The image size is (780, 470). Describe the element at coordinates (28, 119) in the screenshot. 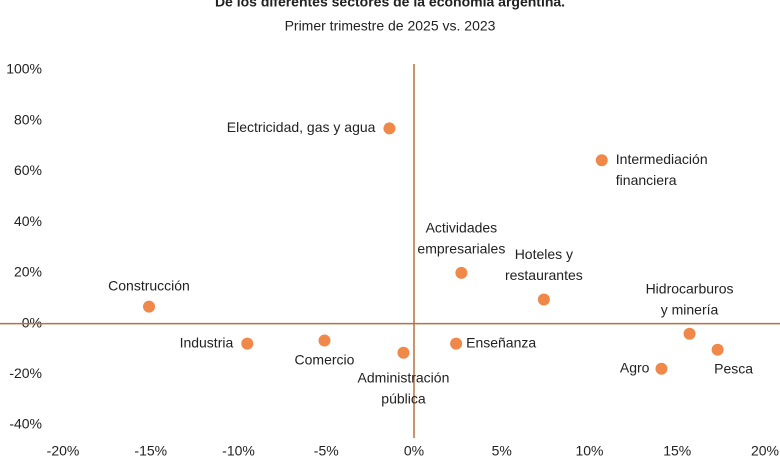

I see `y-tick-label: 80%` at that location.